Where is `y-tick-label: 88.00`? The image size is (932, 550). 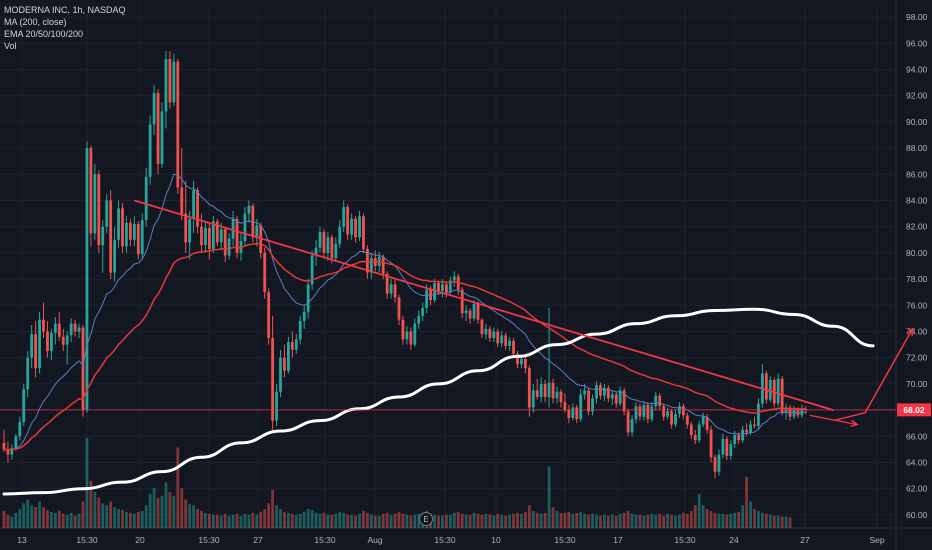
y-tick-label: 88.00 is located at coordinates (917, 148).